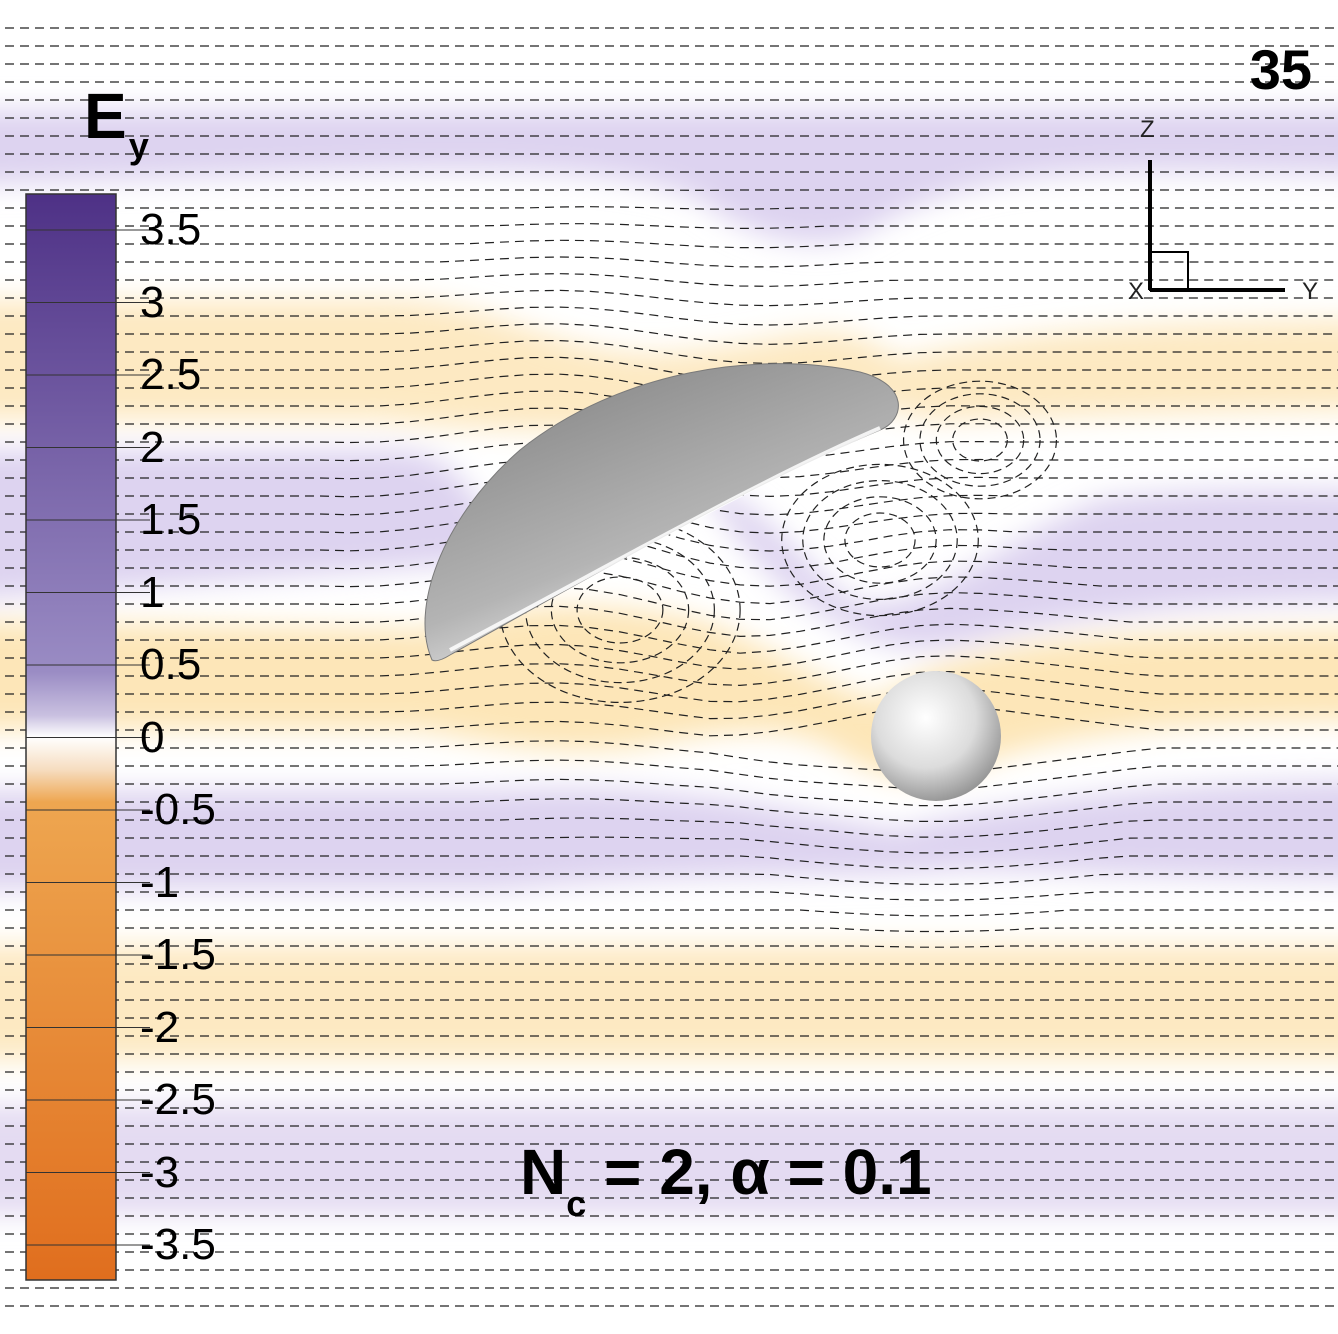  What do you see at coordinates (178, 1099) in the screenshot?
I see `colorbar-tick-label: -2.5` at bounding box center [178, 1099].